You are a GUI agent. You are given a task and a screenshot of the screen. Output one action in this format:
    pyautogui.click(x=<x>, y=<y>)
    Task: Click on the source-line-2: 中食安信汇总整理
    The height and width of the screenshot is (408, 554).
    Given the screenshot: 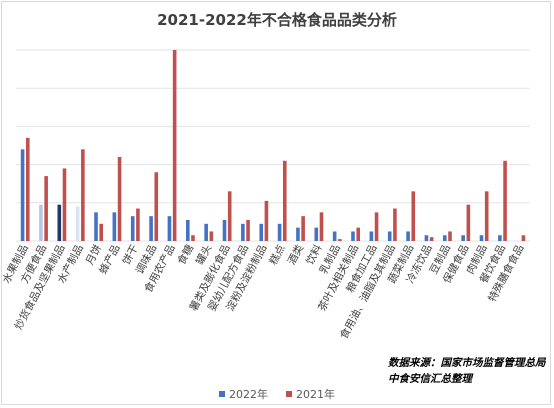 What is the action you would take?
    pyautogui.click(x=430, y=379)
    